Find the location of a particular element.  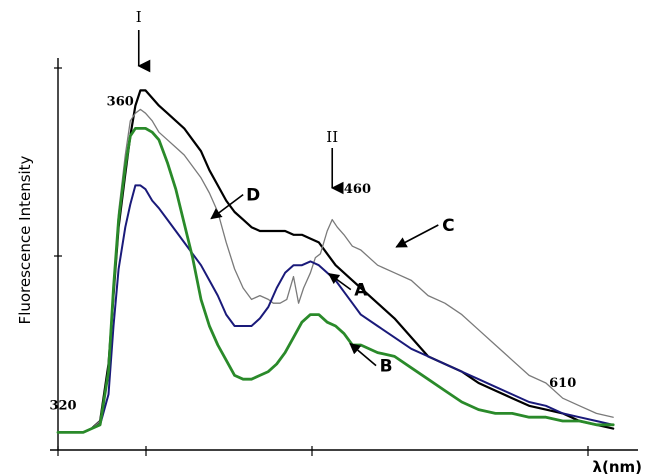

series-label-d: D is located at coordinates (253, 196).